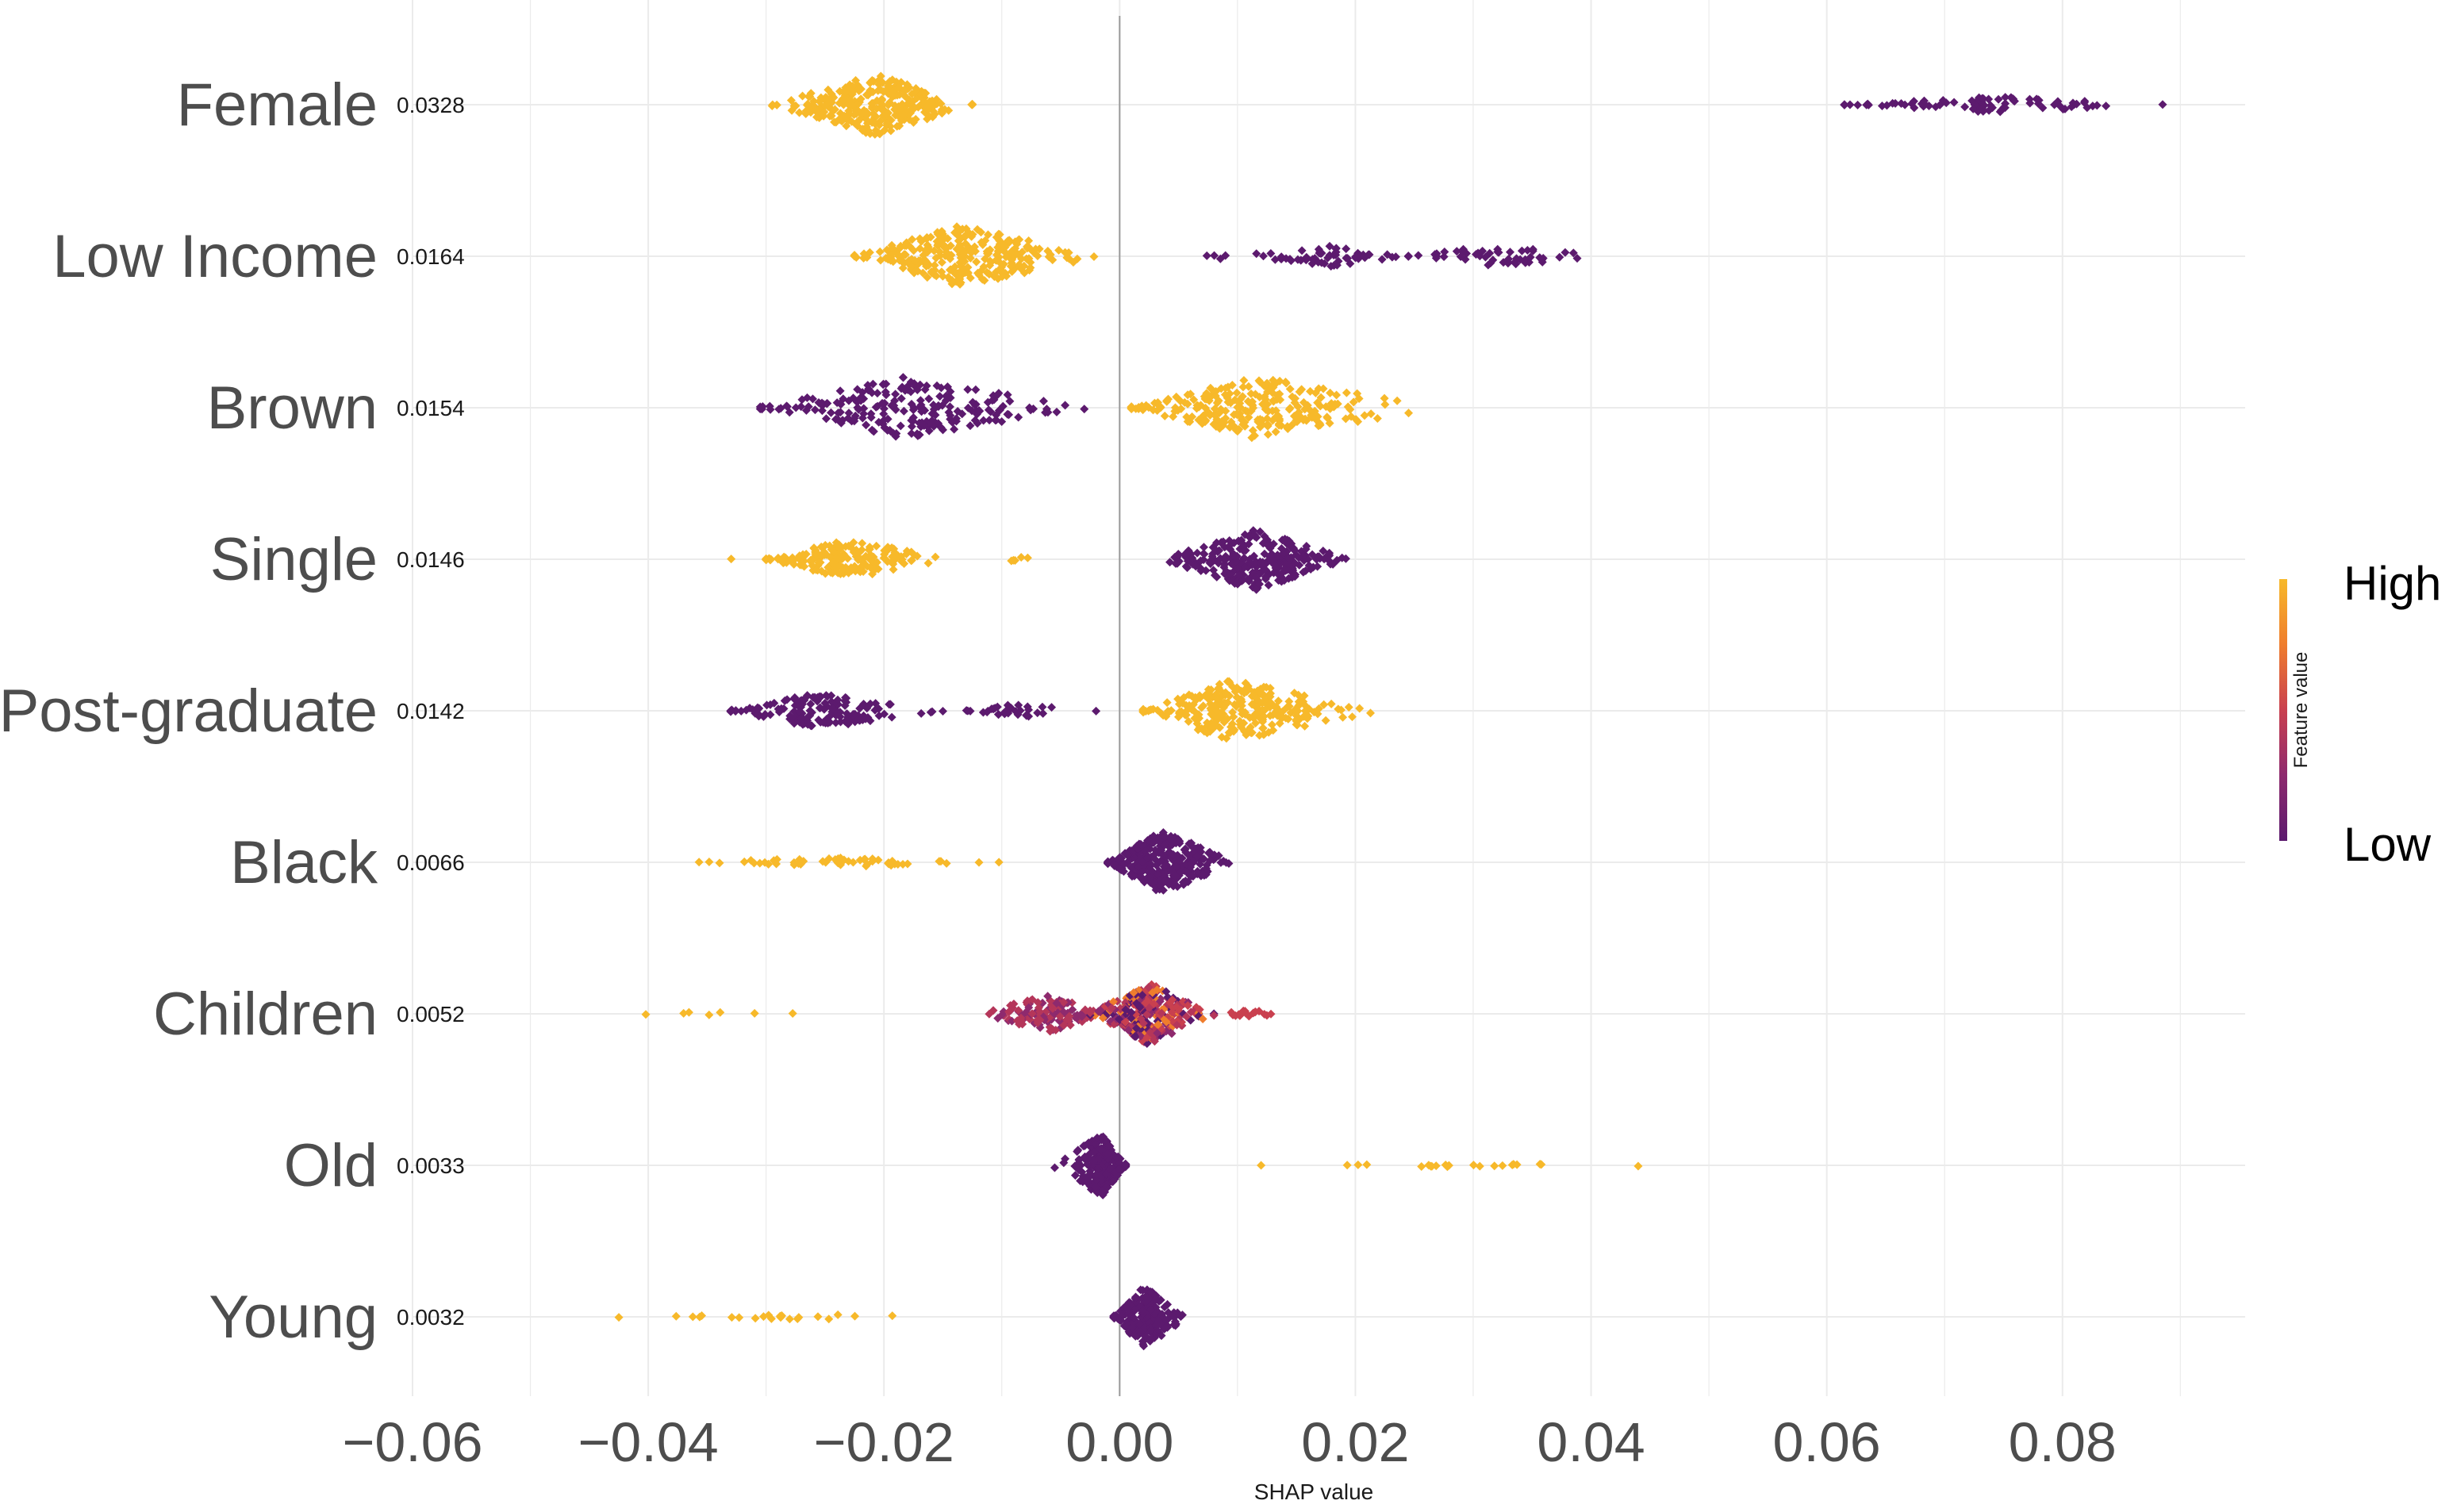 This screenshot has width=2453, height=1512. Describe the element at coordinates (1591, 1442) in the screenshot. I see `x-tick-label: 0.04` at that location.